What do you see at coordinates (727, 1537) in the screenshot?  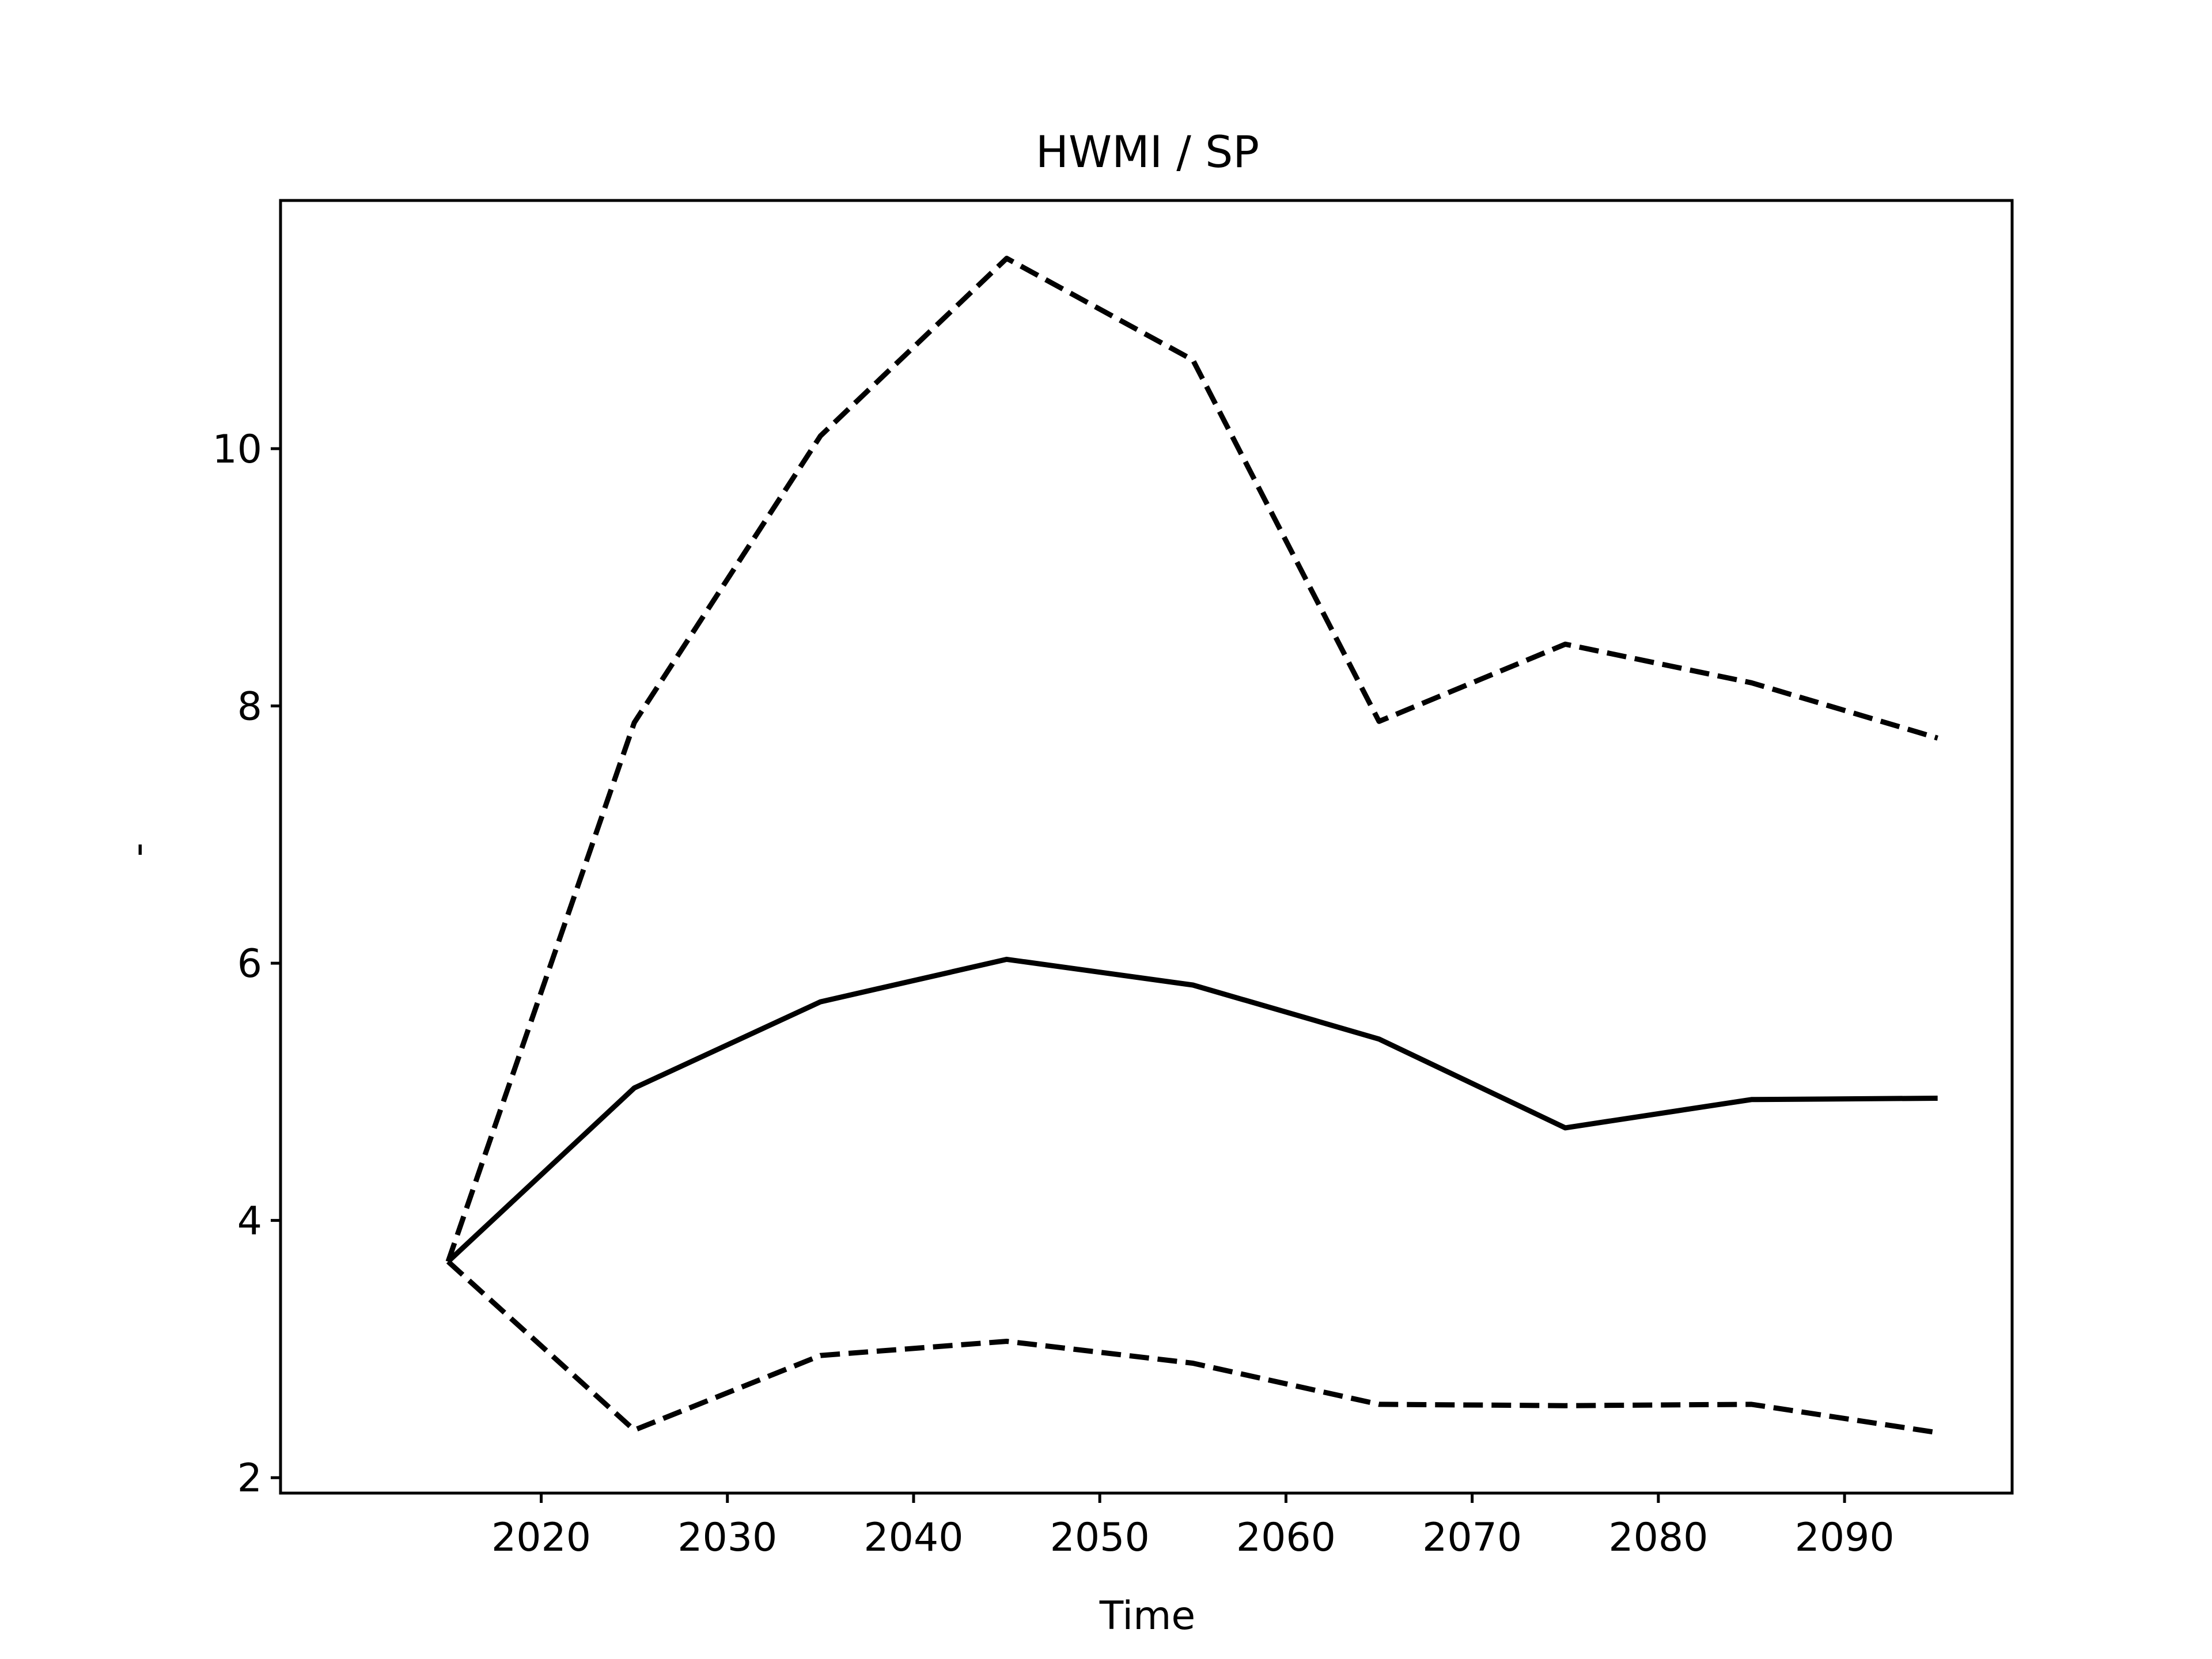 I see `x-tick-label: 2030` at bounding box center [727, 1537].